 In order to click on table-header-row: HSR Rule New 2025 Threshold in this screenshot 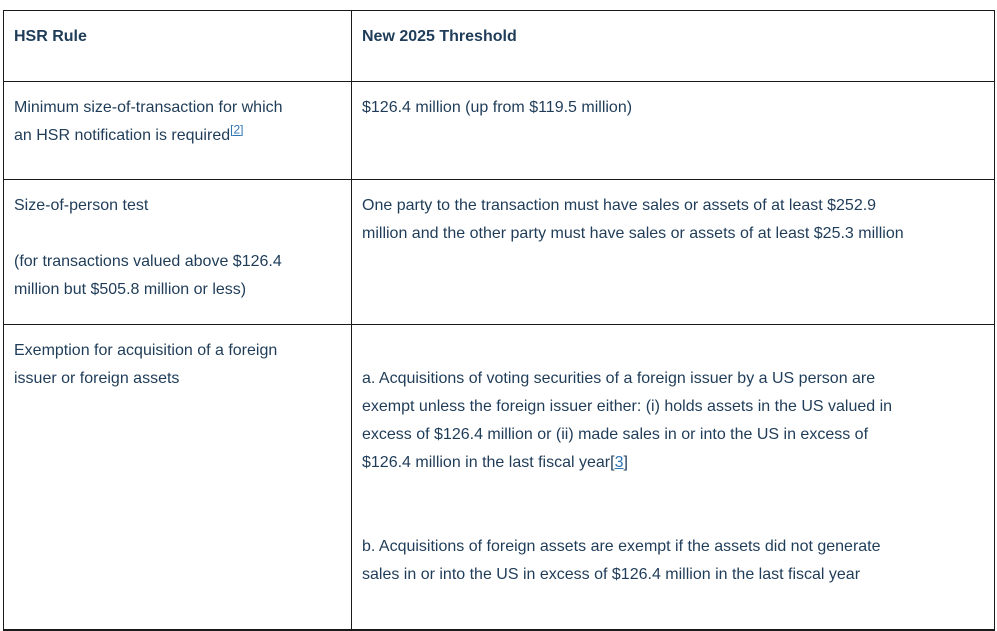, I will do `click(499, 46)`.